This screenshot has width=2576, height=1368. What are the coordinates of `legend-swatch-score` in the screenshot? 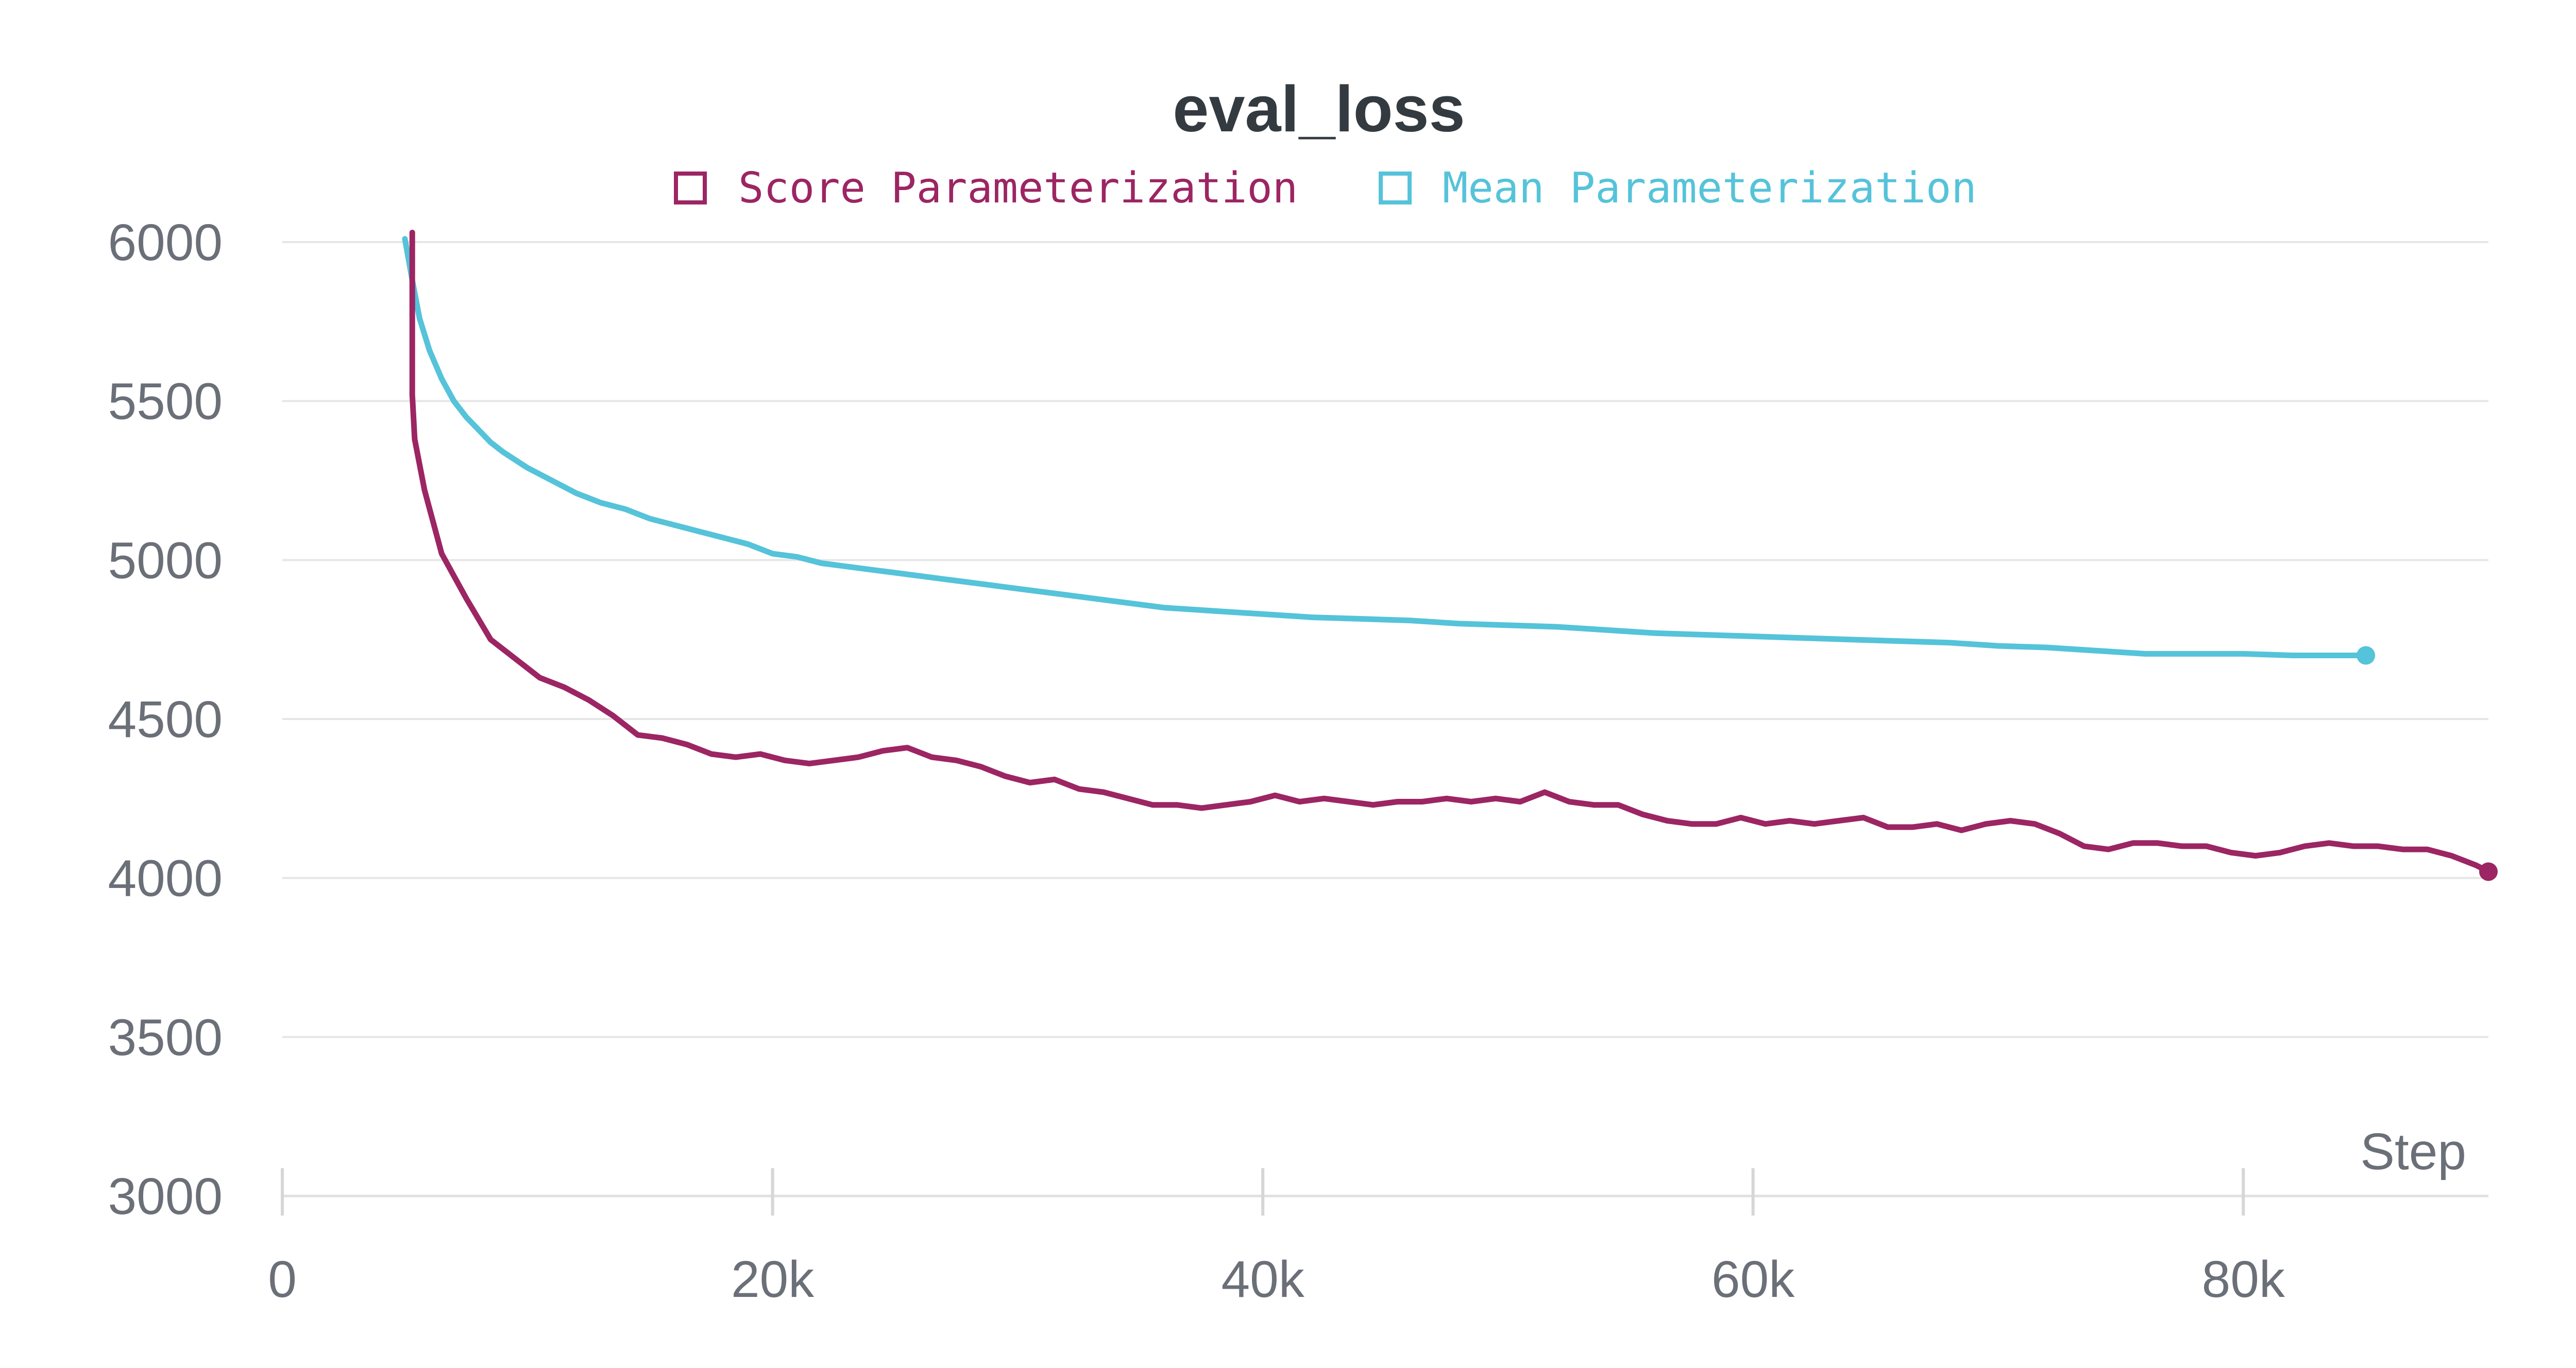 It's located at (690, 188).